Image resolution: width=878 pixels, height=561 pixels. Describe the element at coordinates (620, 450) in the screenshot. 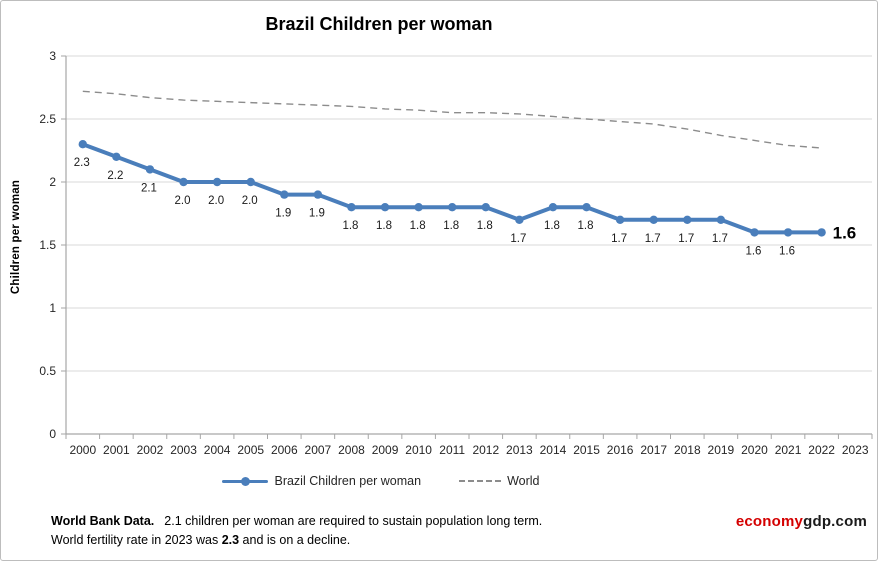

I see `x-tick-label: 2016` at that location.